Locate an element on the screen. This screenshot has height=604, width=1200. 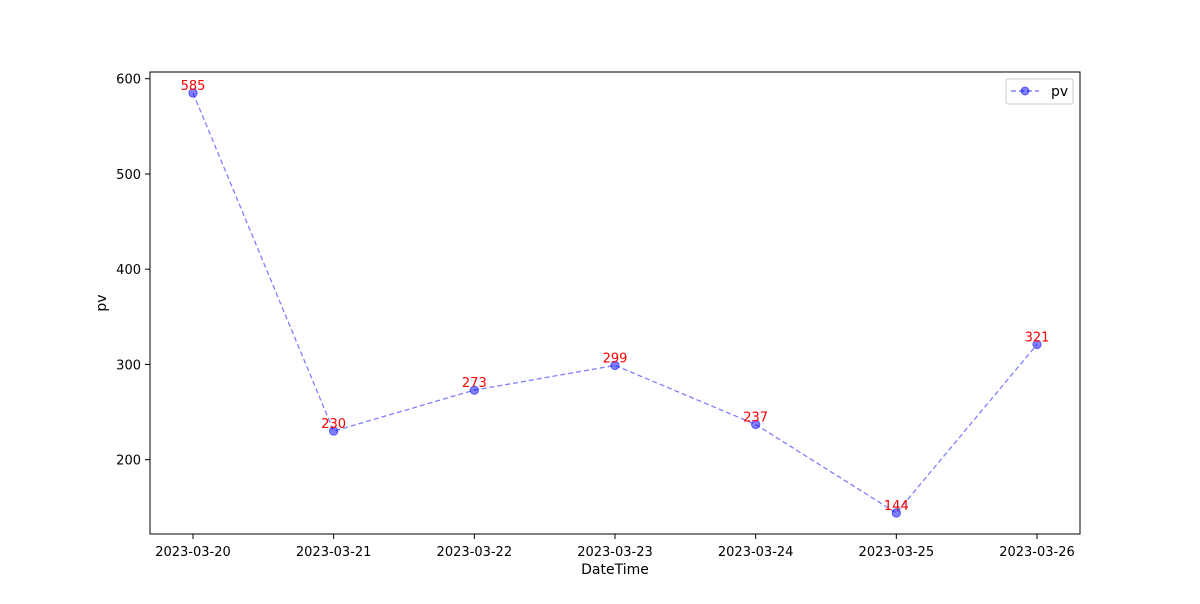
x-tick-label: 2023-03-23 is located at coordinates (615, 552).